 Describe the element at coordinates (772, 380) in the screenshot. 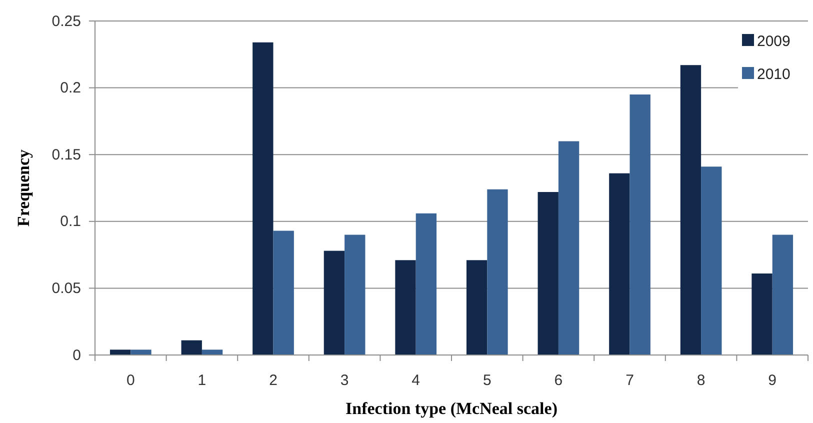

I see `x-tick-label: 9` at that location.